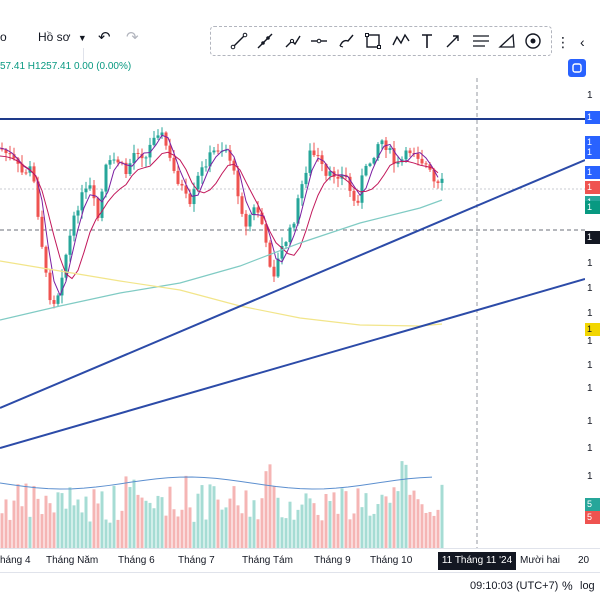 This screenshot has width=600, height=600. What do you see at coordinates (582, 42) in the screenshot?
I see `share-icon: ‹` at bounding box center [582, 42].